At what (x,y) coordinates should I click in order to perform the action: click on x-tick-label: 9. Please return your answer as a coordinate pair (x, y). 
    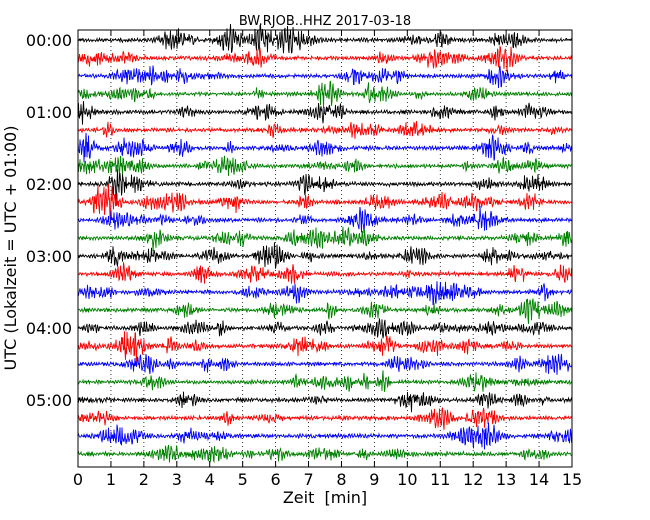
    Looking at the image, I should click on (374, 479).